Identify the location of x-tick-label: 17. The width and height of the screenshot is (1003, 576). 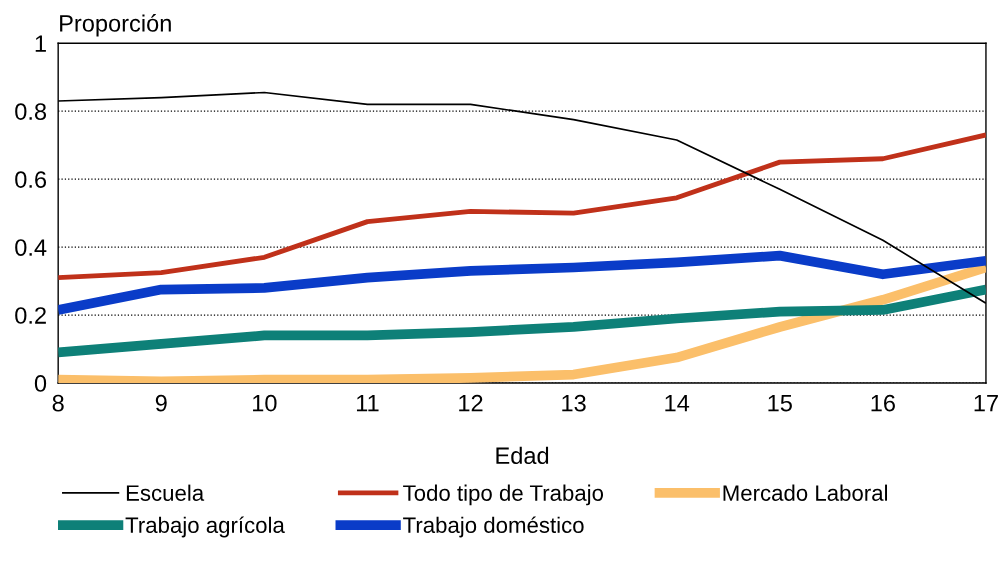
(986, 403).